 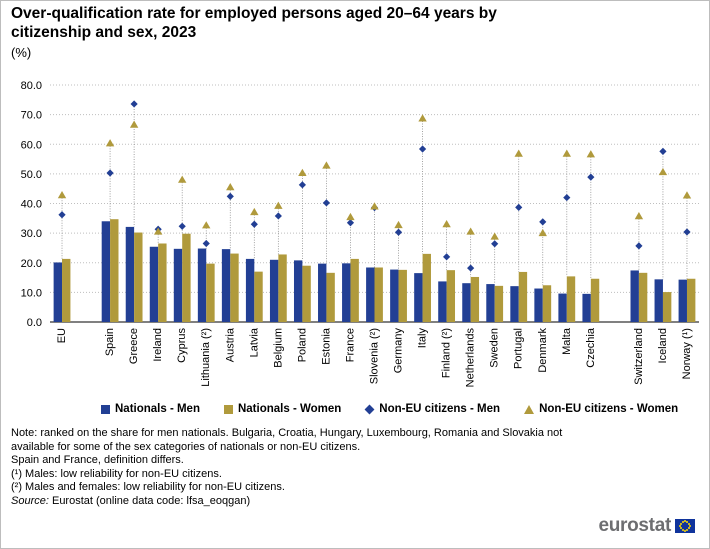 I want to click on x-tick-label: Belgium, so click(x=278, y=348).